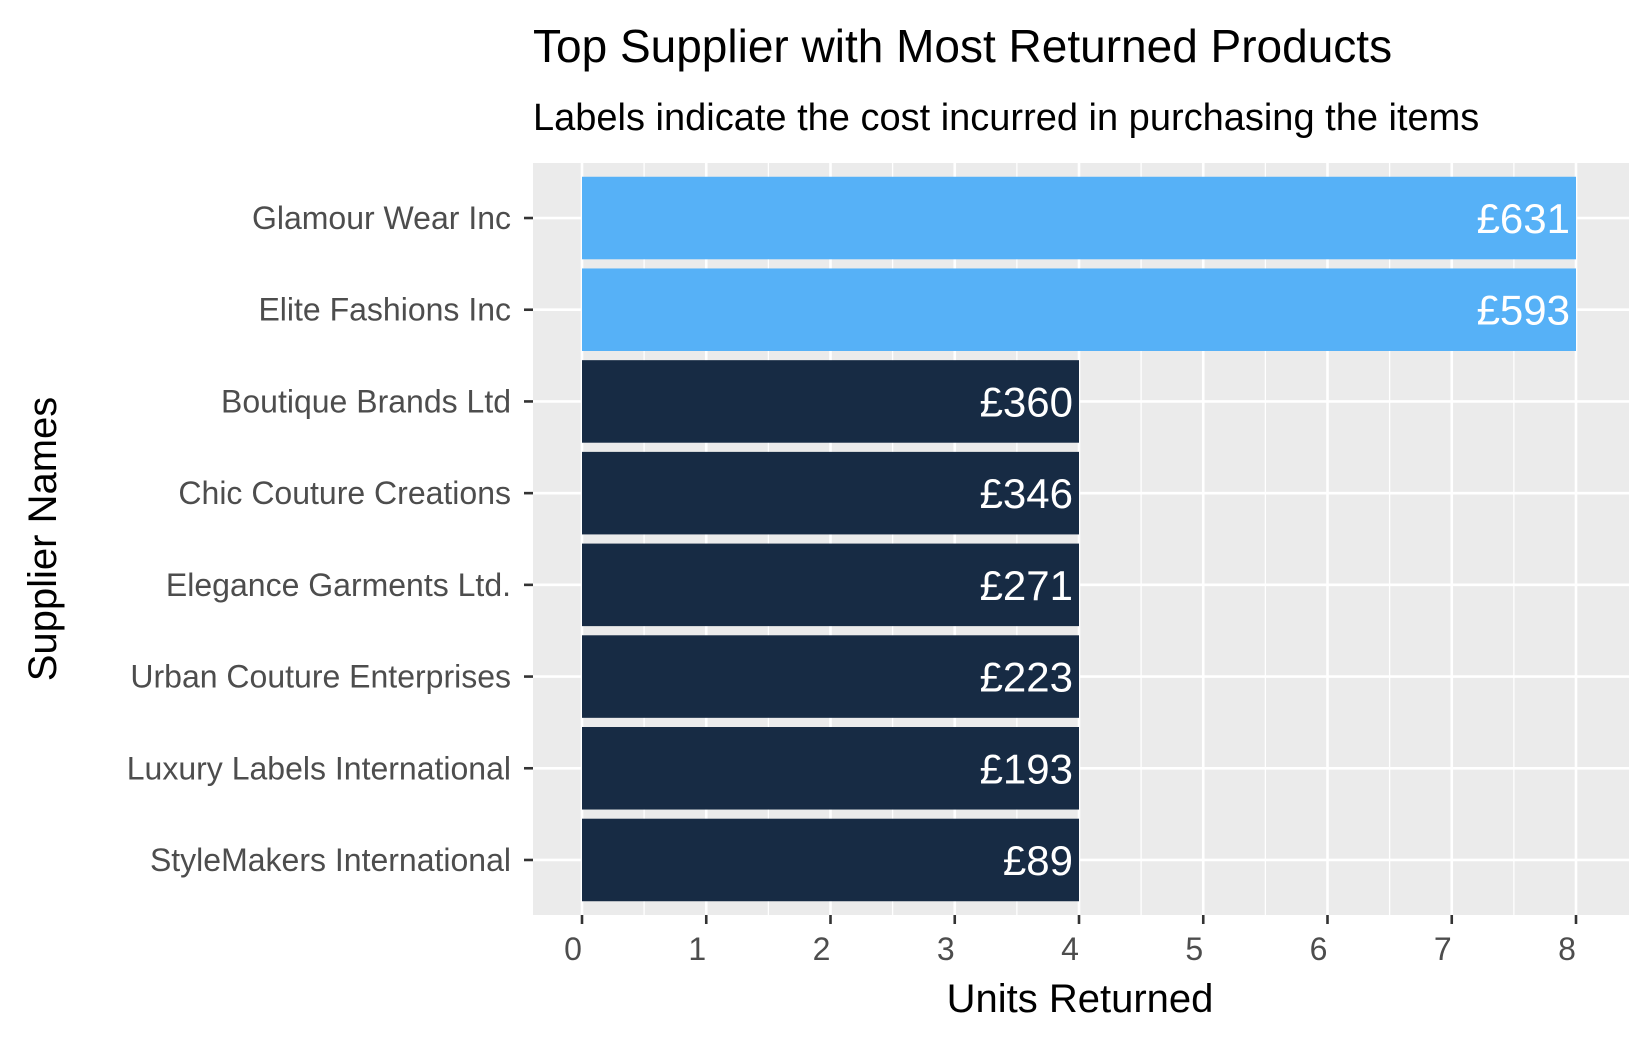 This screenshot has width=1649, height=1054. I want to click on x-axis: 0 1 2 3 4 5 6 7 8, so click(1071, 941).